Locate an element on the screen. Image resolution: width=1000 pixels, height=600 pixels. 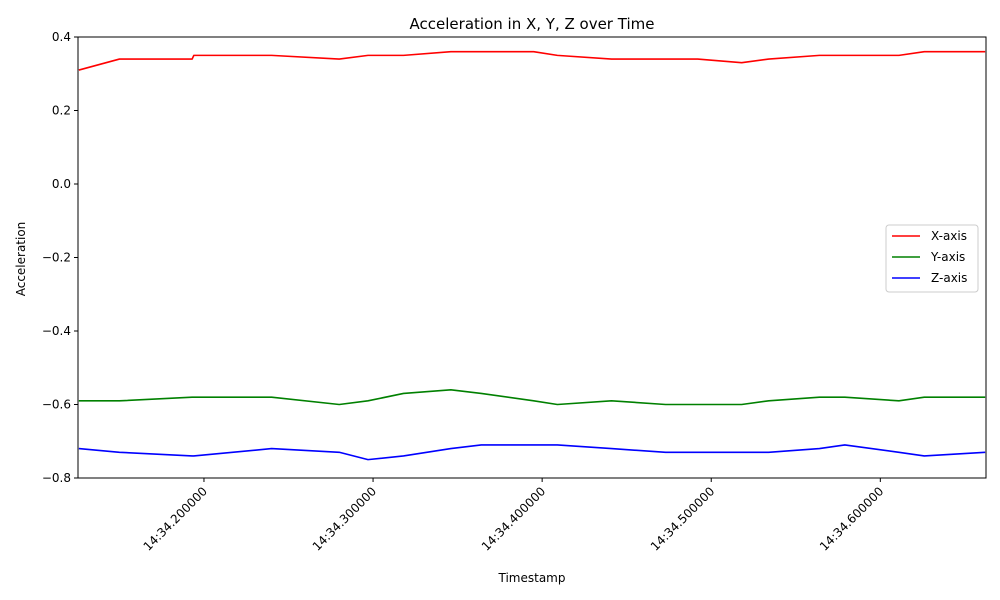
series-line-x-axis is located at coordinates (532, 60).